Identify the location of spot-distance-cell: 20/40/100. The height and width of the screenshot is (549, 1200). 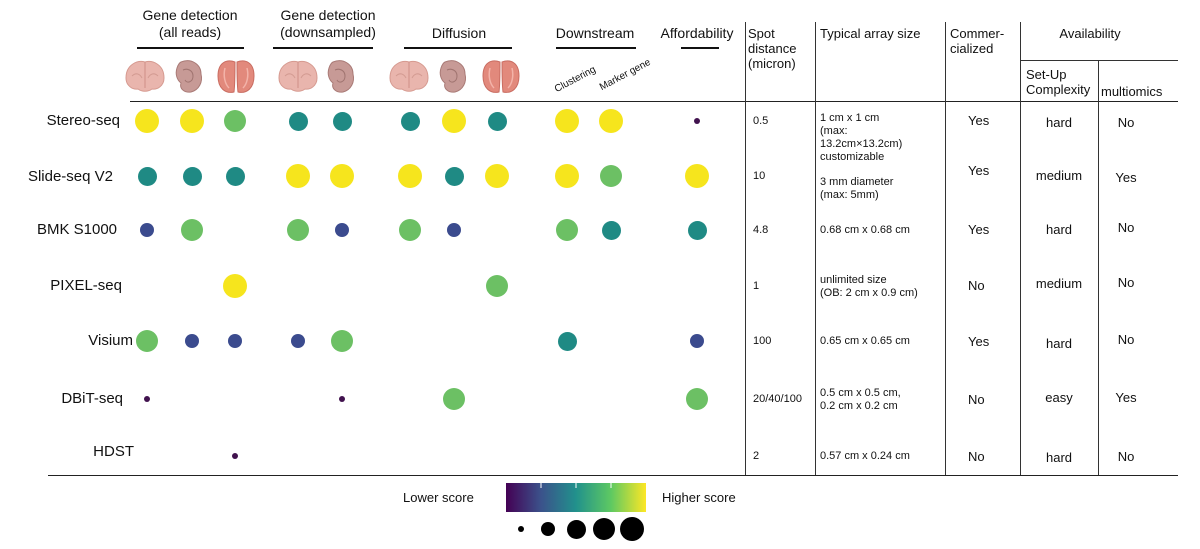
(777, 399).